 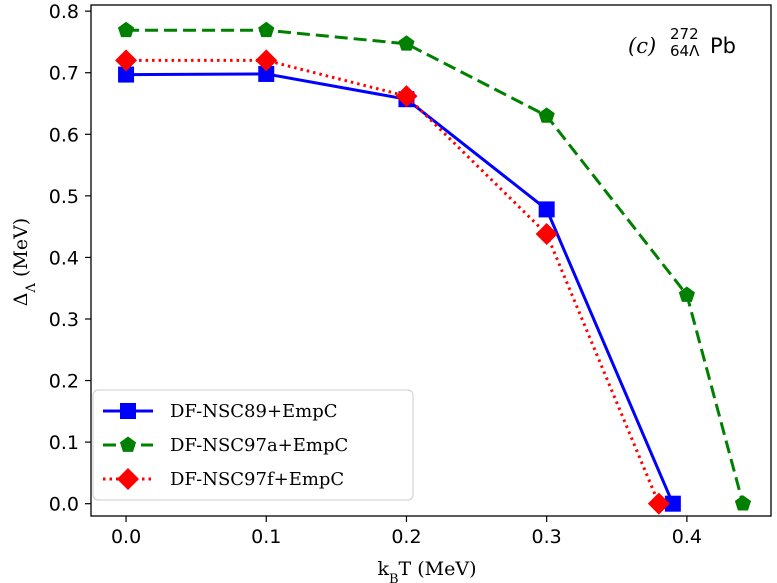 I want to click on x-tick-label: 0.4, so click(x=687, y=537).